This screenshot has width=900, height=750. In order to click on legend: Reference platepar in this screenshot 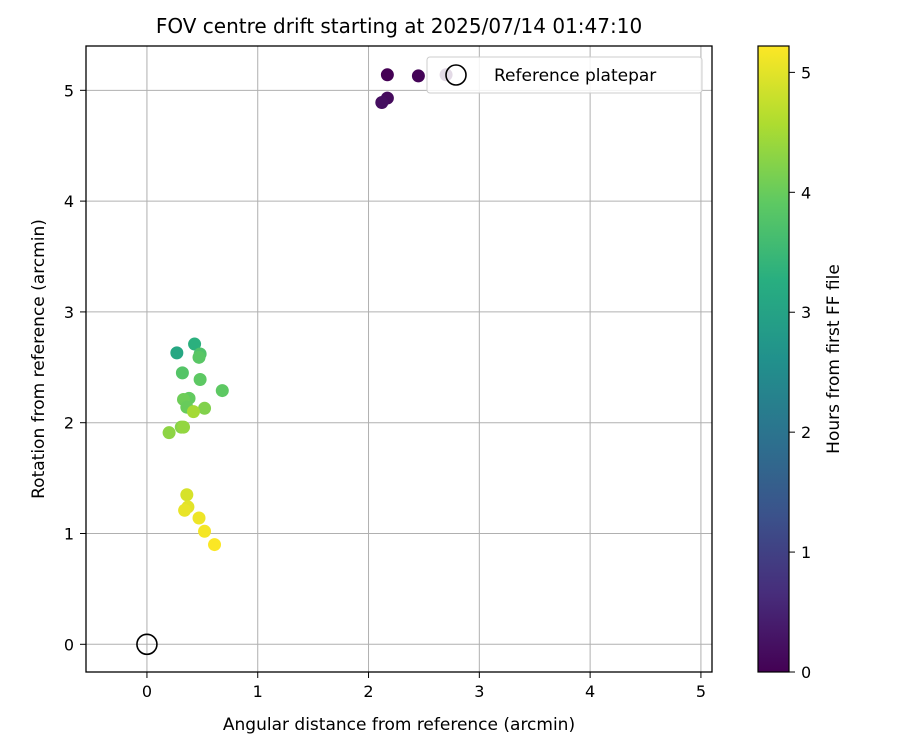, I will do `click(564, 75)`.